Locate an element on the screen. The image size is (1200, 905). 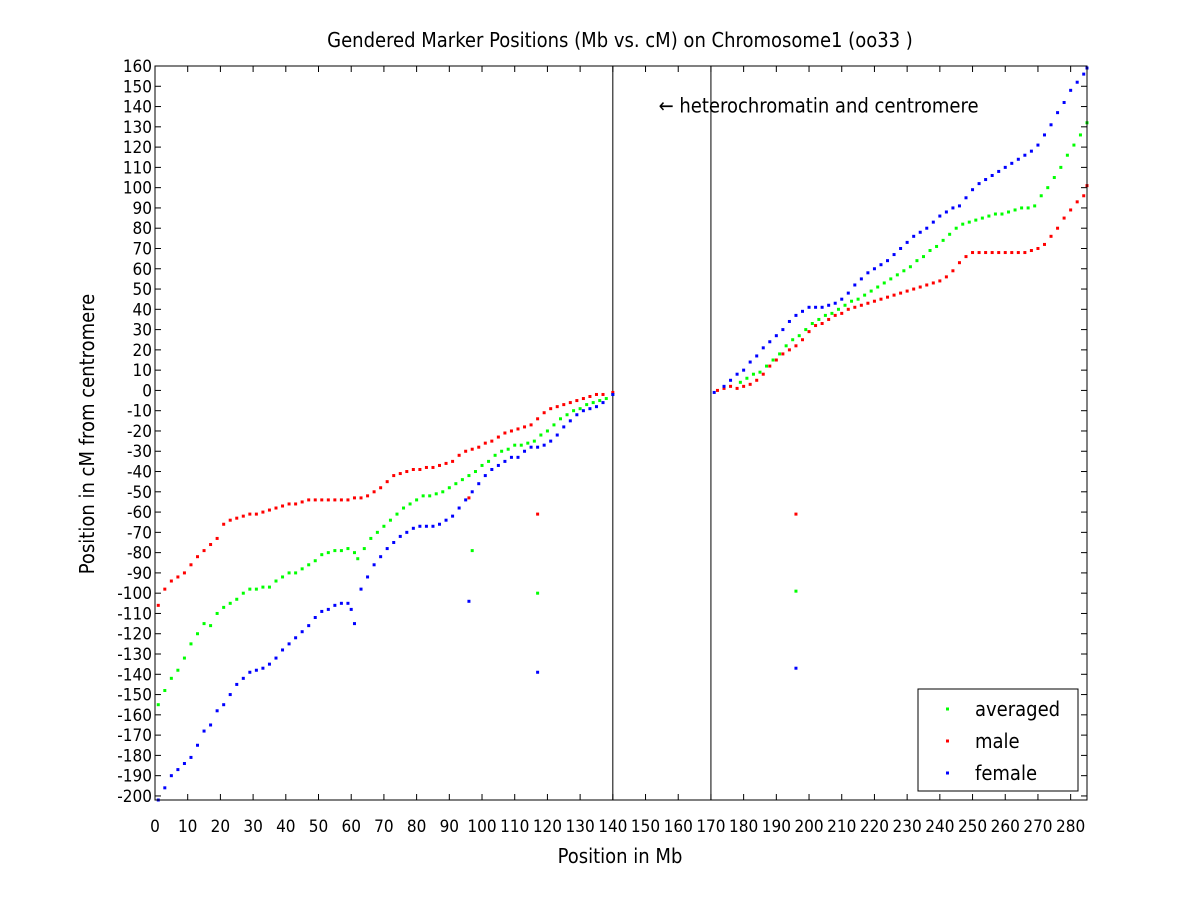
x-tick-label: 210 is located at coordinates (841, 827).